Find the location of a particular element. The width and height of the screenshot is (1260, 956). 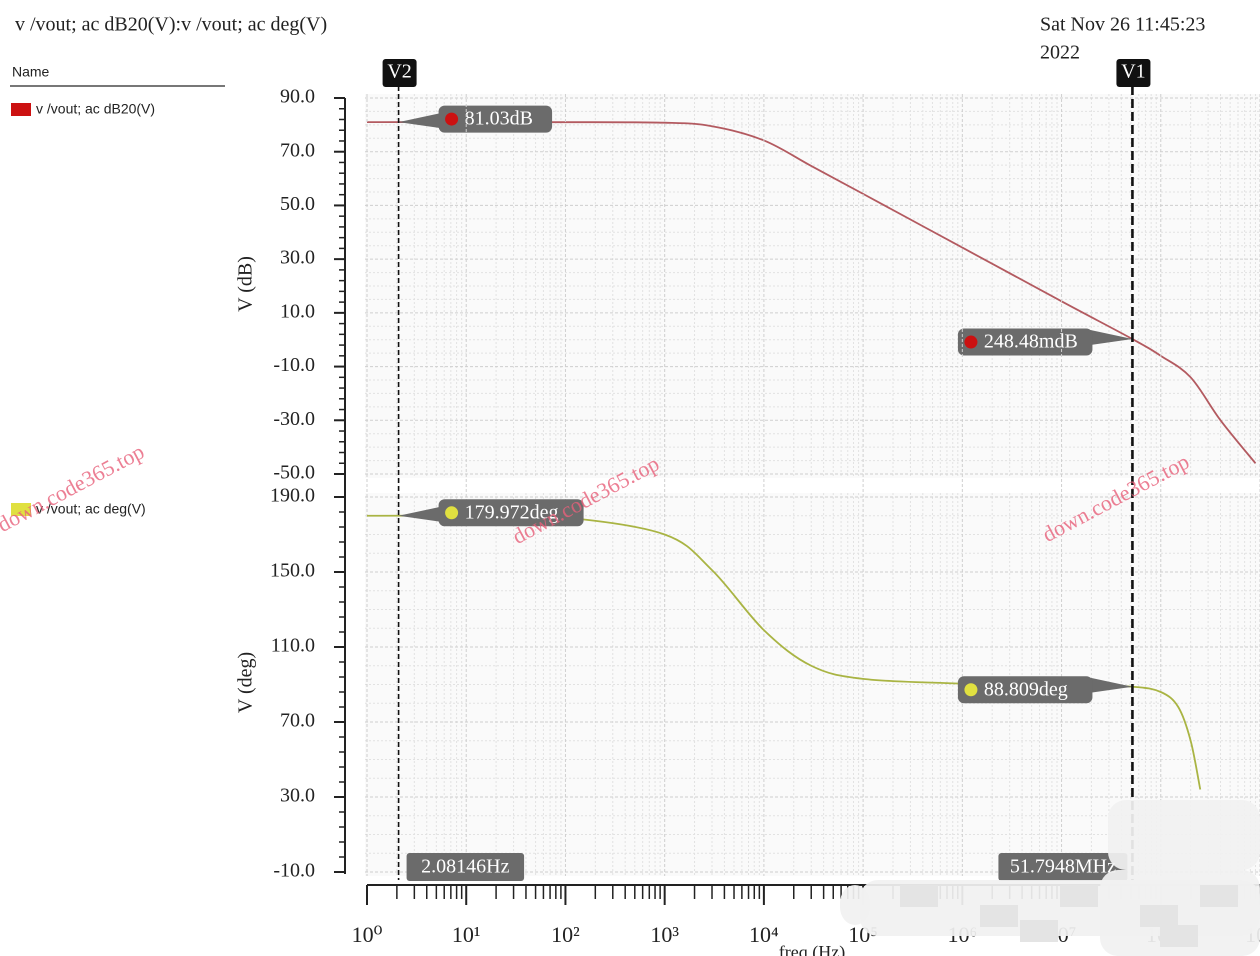

y-tick-label: 90.0 is located at coordinates (297, 97).